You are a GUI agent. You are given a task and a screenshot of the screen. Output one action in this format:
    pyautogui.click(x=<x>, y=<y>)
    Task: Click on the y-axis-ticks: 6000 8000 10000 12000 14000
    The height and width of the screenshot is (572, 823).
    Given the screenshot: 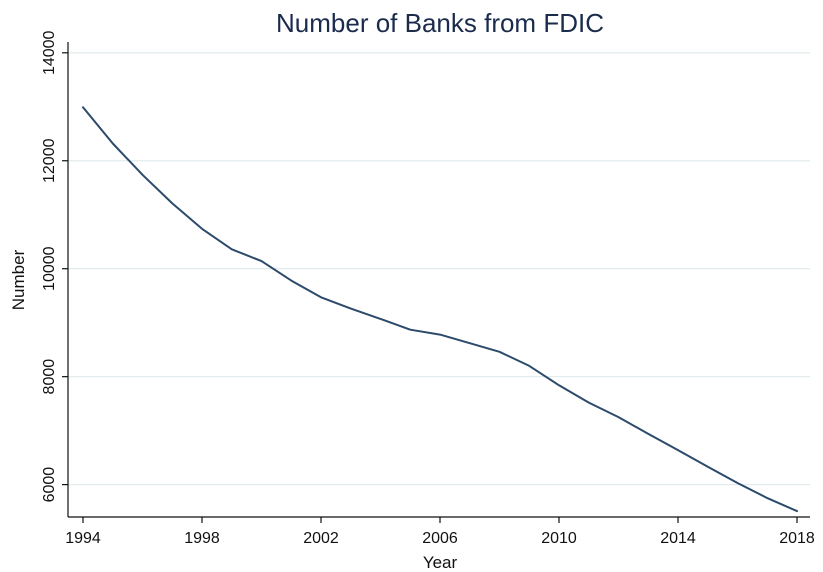 What is the action you would take?
    pyautogui.click(x=54, y=266)
    